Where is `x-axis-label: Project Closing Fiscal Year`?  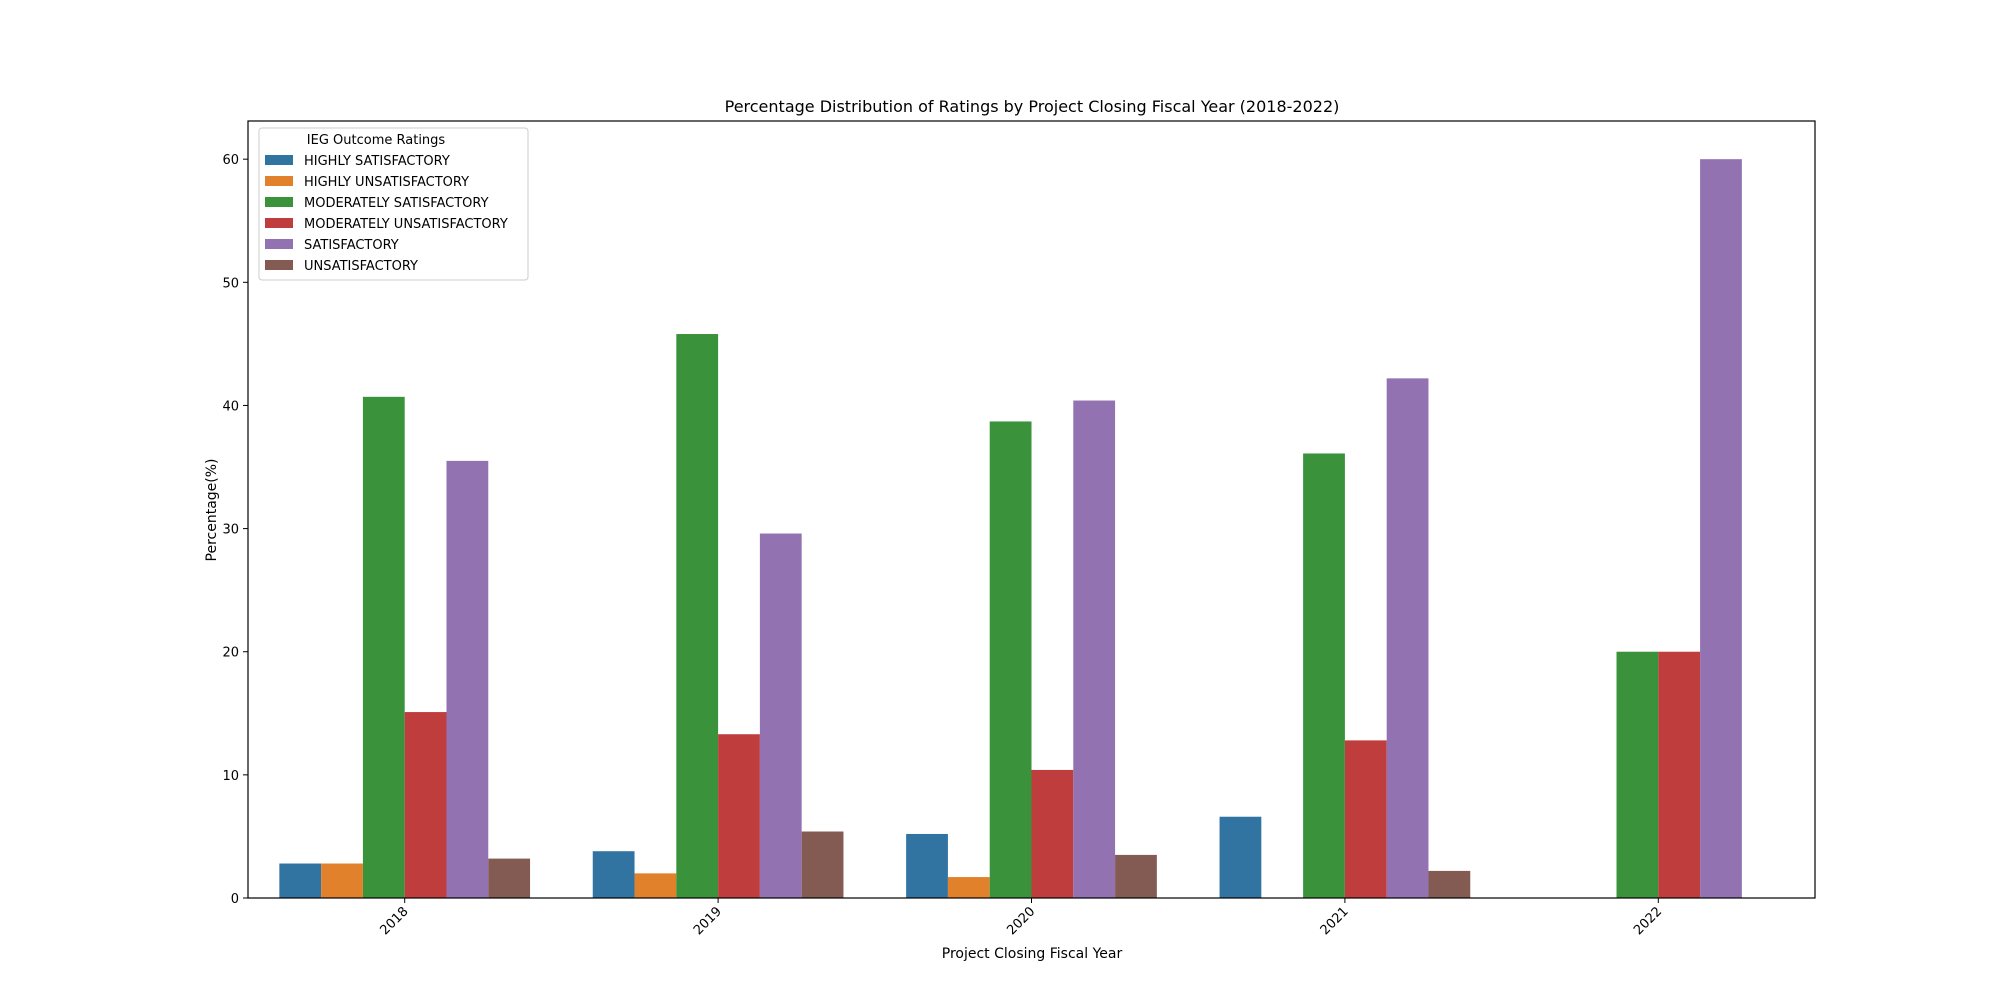
x-axis-label: Project Closing Fiscal Year is located at coordinates (1032, 954).